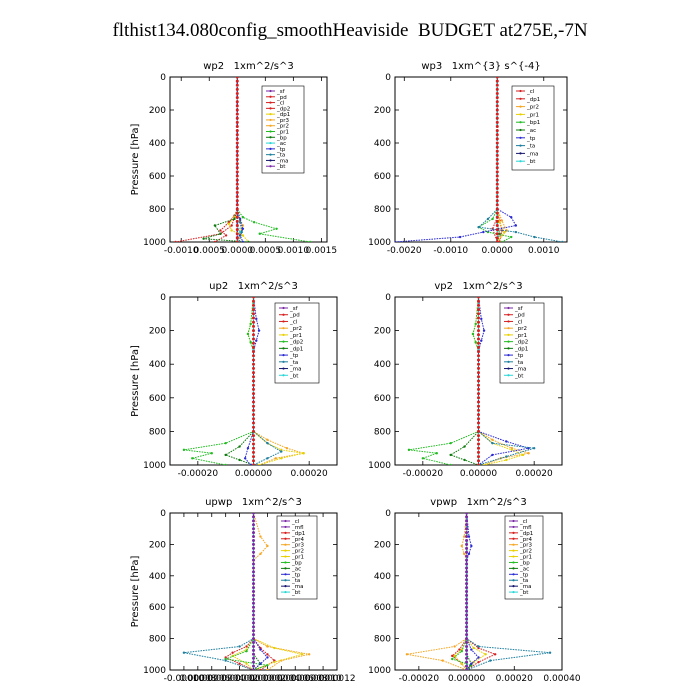 The image size is (700, 700). Describe the element at coordinates (239, 159) in the screenshot. I see `series-line_ta` at that location.